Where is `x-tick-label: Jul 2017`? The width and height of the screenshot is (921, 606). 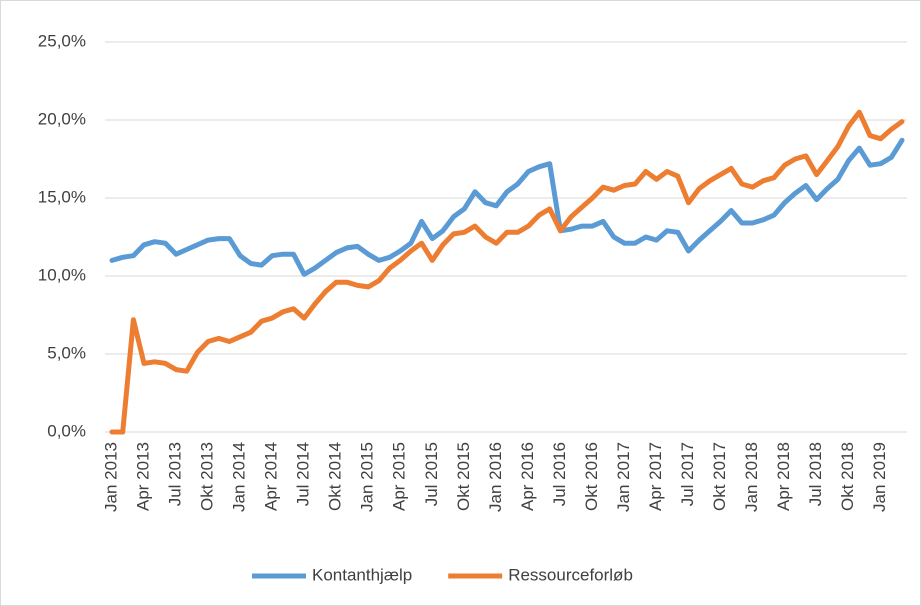 x-tick-label: Jul 2017 is located at coordinates (687, 474).